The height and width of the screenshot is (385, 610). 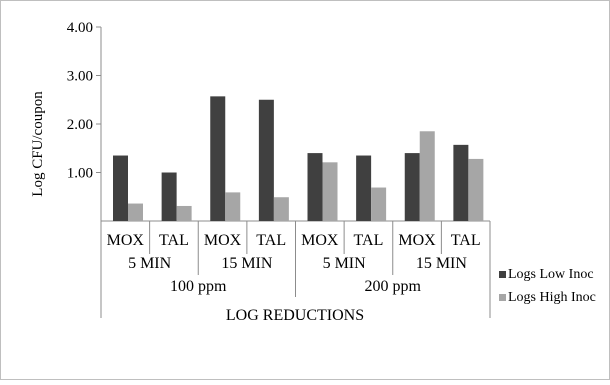 What do you see at coordinates (198, 286) in the screenshot?
I see `concentration-label: 100 ppm` at bounding box center [198, 286].